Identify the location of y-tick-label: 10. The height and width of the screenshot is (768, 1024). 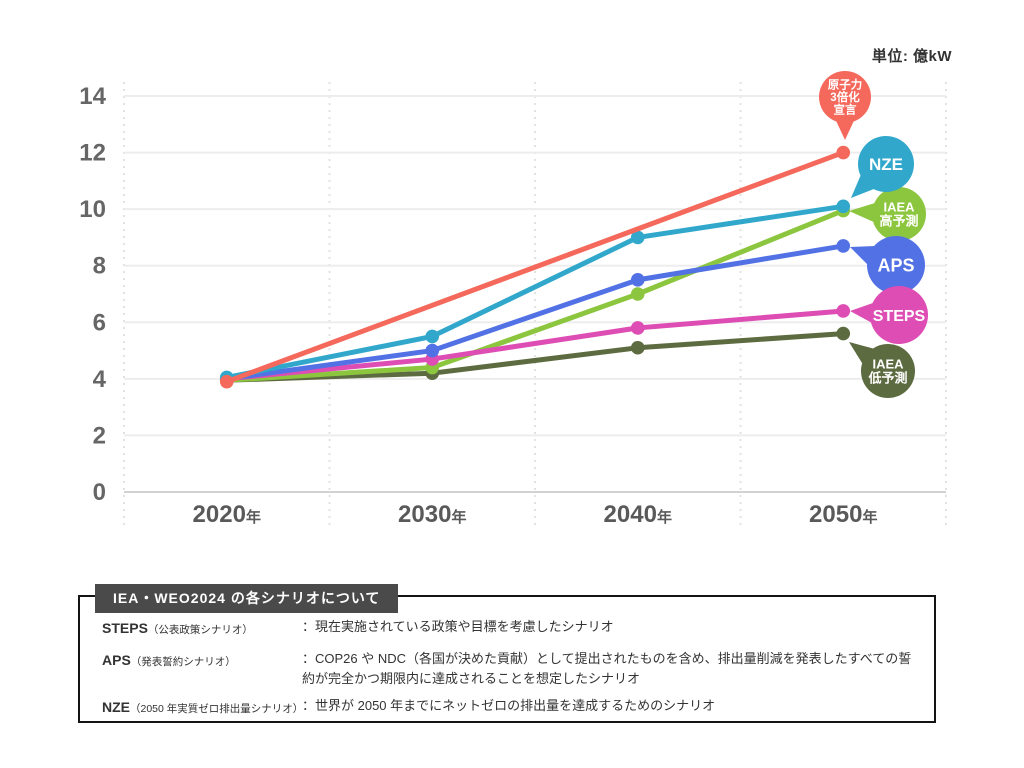
(92, 209).